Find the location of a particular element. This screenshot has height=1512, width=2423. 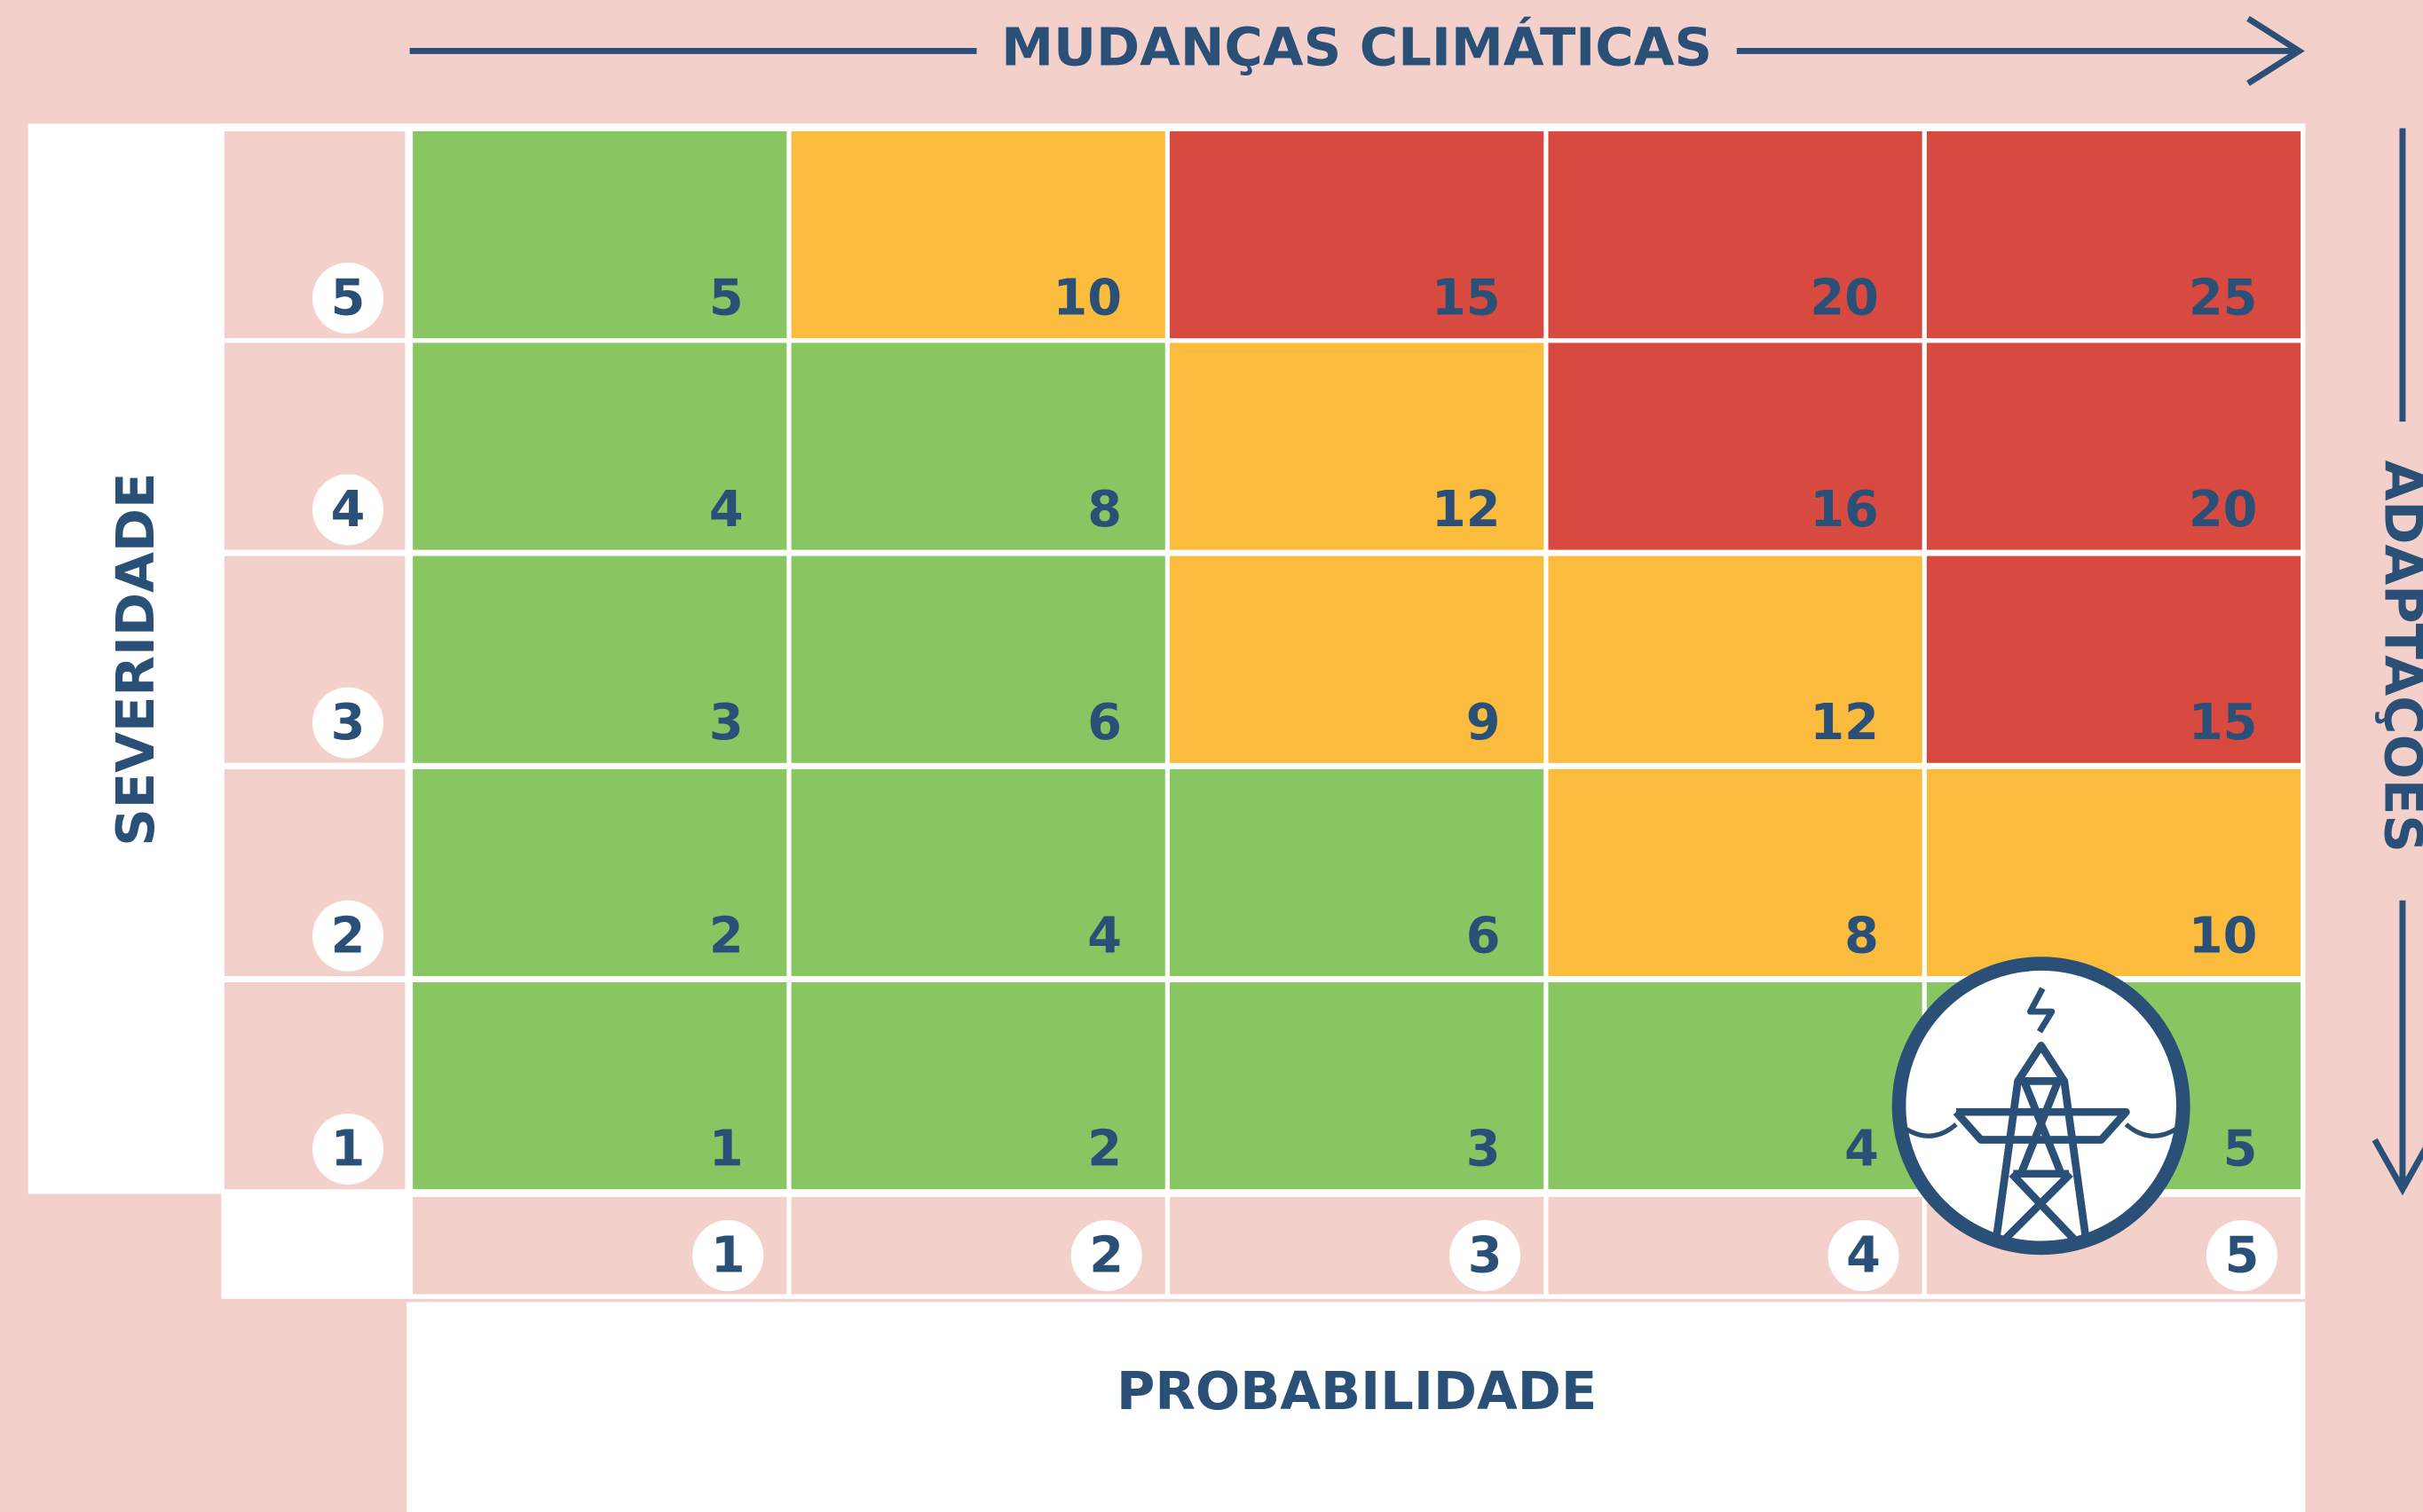

column-label: 2 is located at coordinates (1106, 1256).